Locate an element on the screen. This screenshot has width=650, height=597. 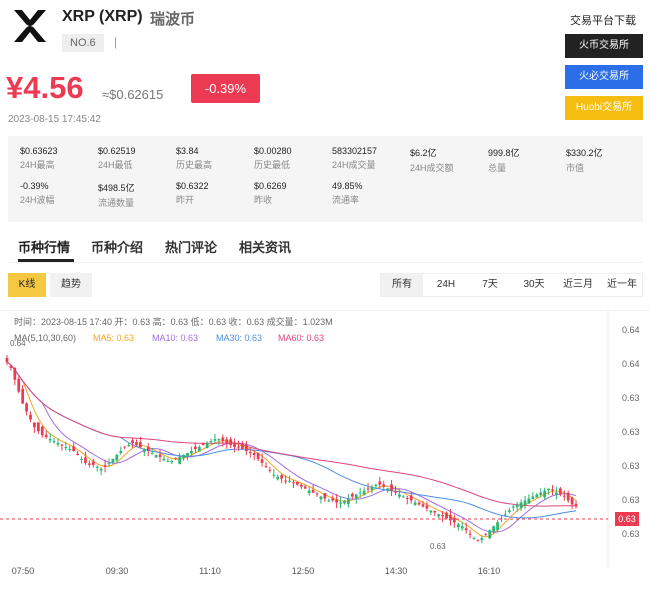
x-tick-label: 09:30 is located at coordinates (117, 571).